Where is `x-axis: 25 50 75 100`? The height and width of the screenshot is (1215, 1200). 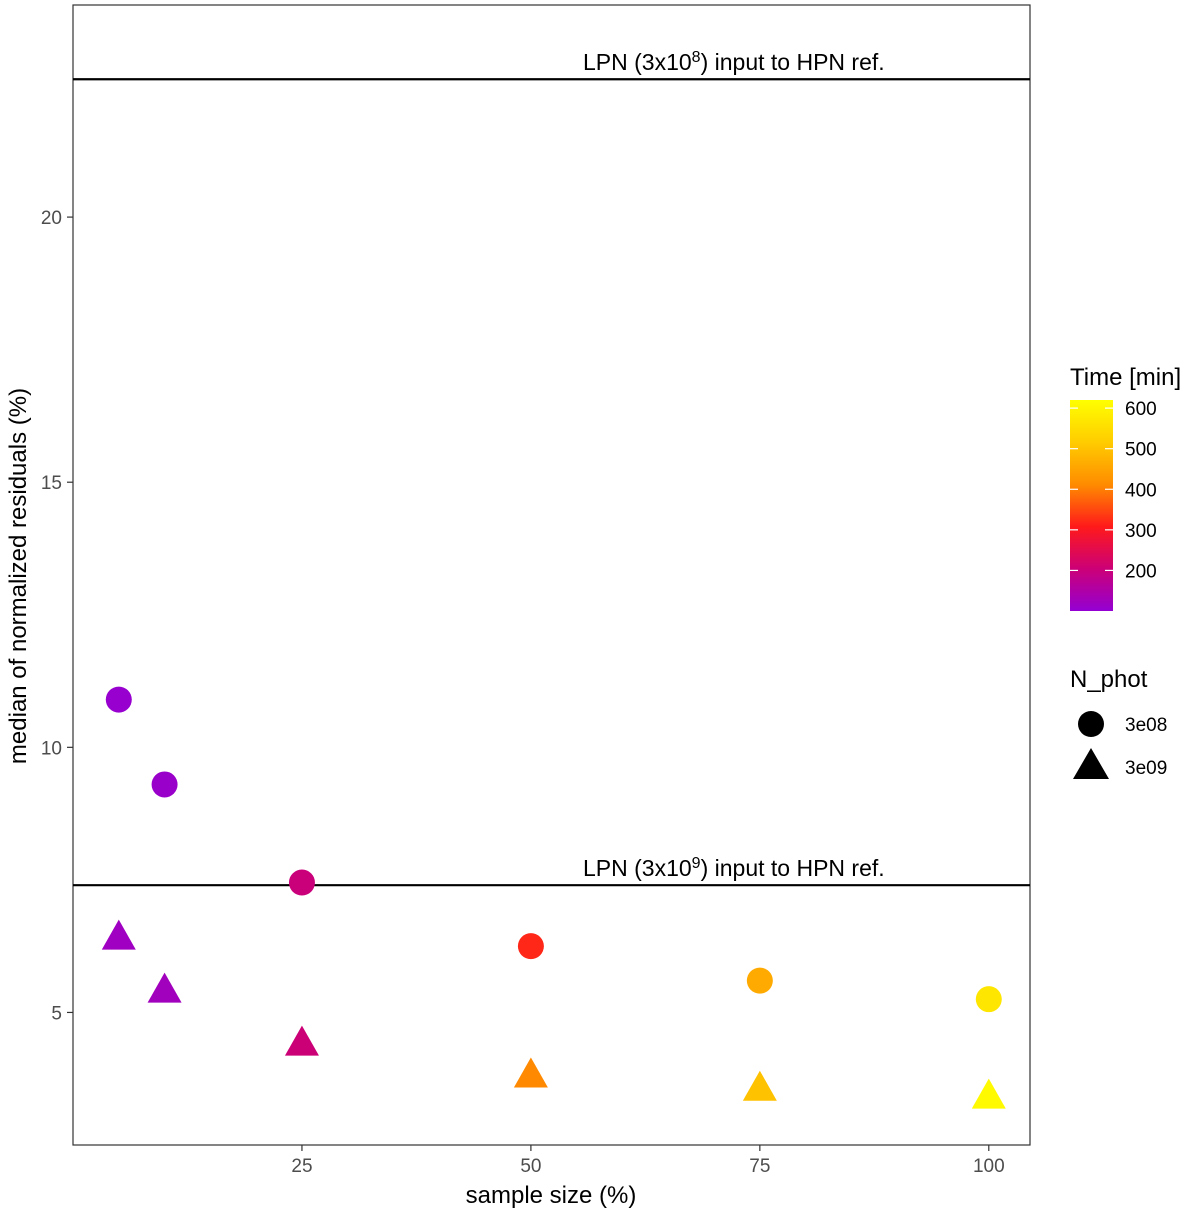
x-axis: 25 50 75 100 is located at coordinates (648, 1161).